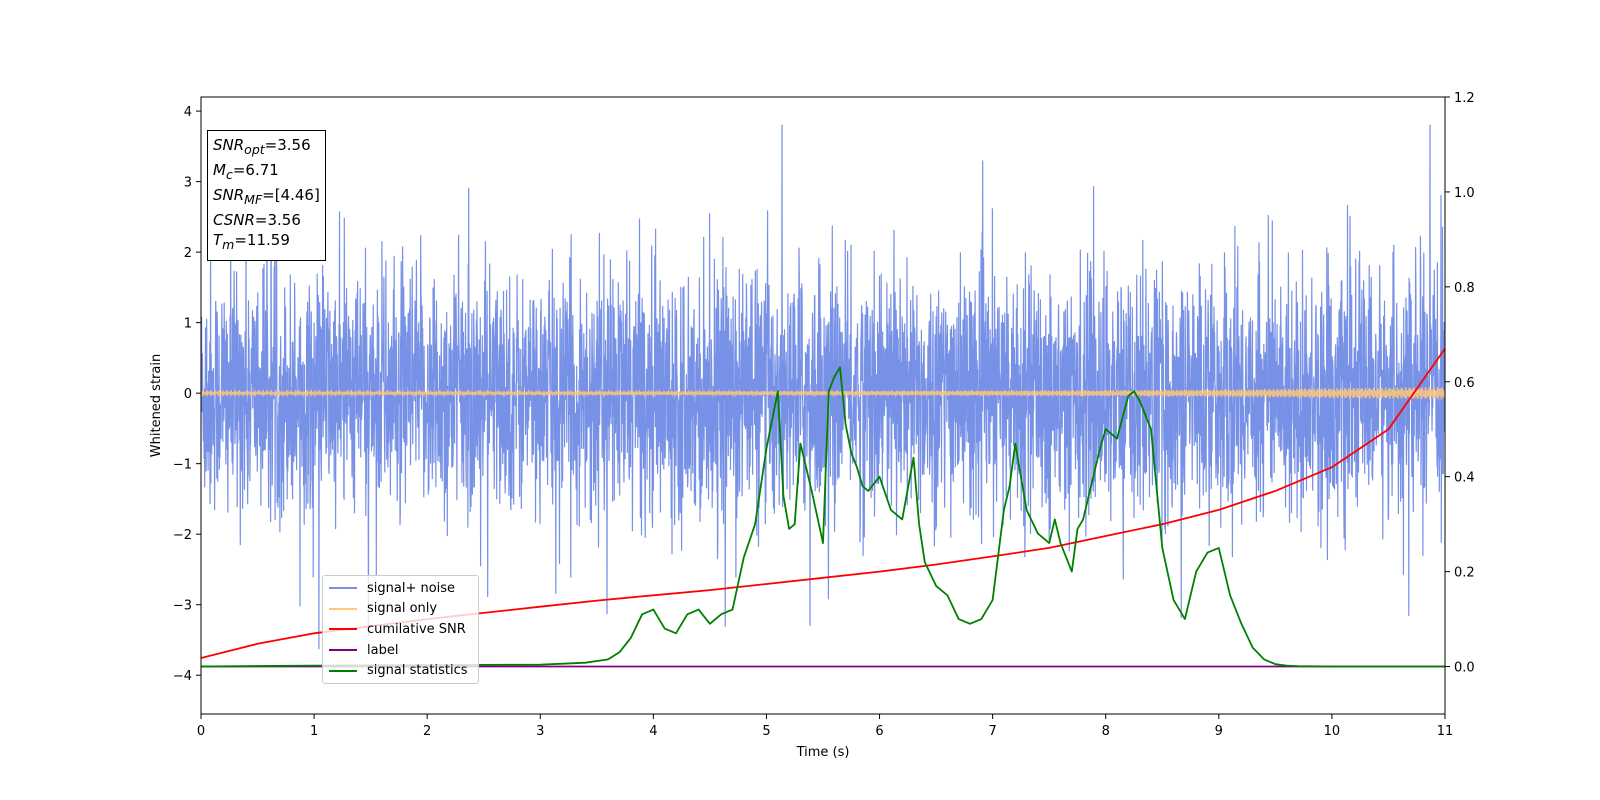 The height and width of the screenshot is (800, 1600). Describe the element at coordinates (188, 324) in the screenshot. I see `y-left-tick-label: 1` at that location.